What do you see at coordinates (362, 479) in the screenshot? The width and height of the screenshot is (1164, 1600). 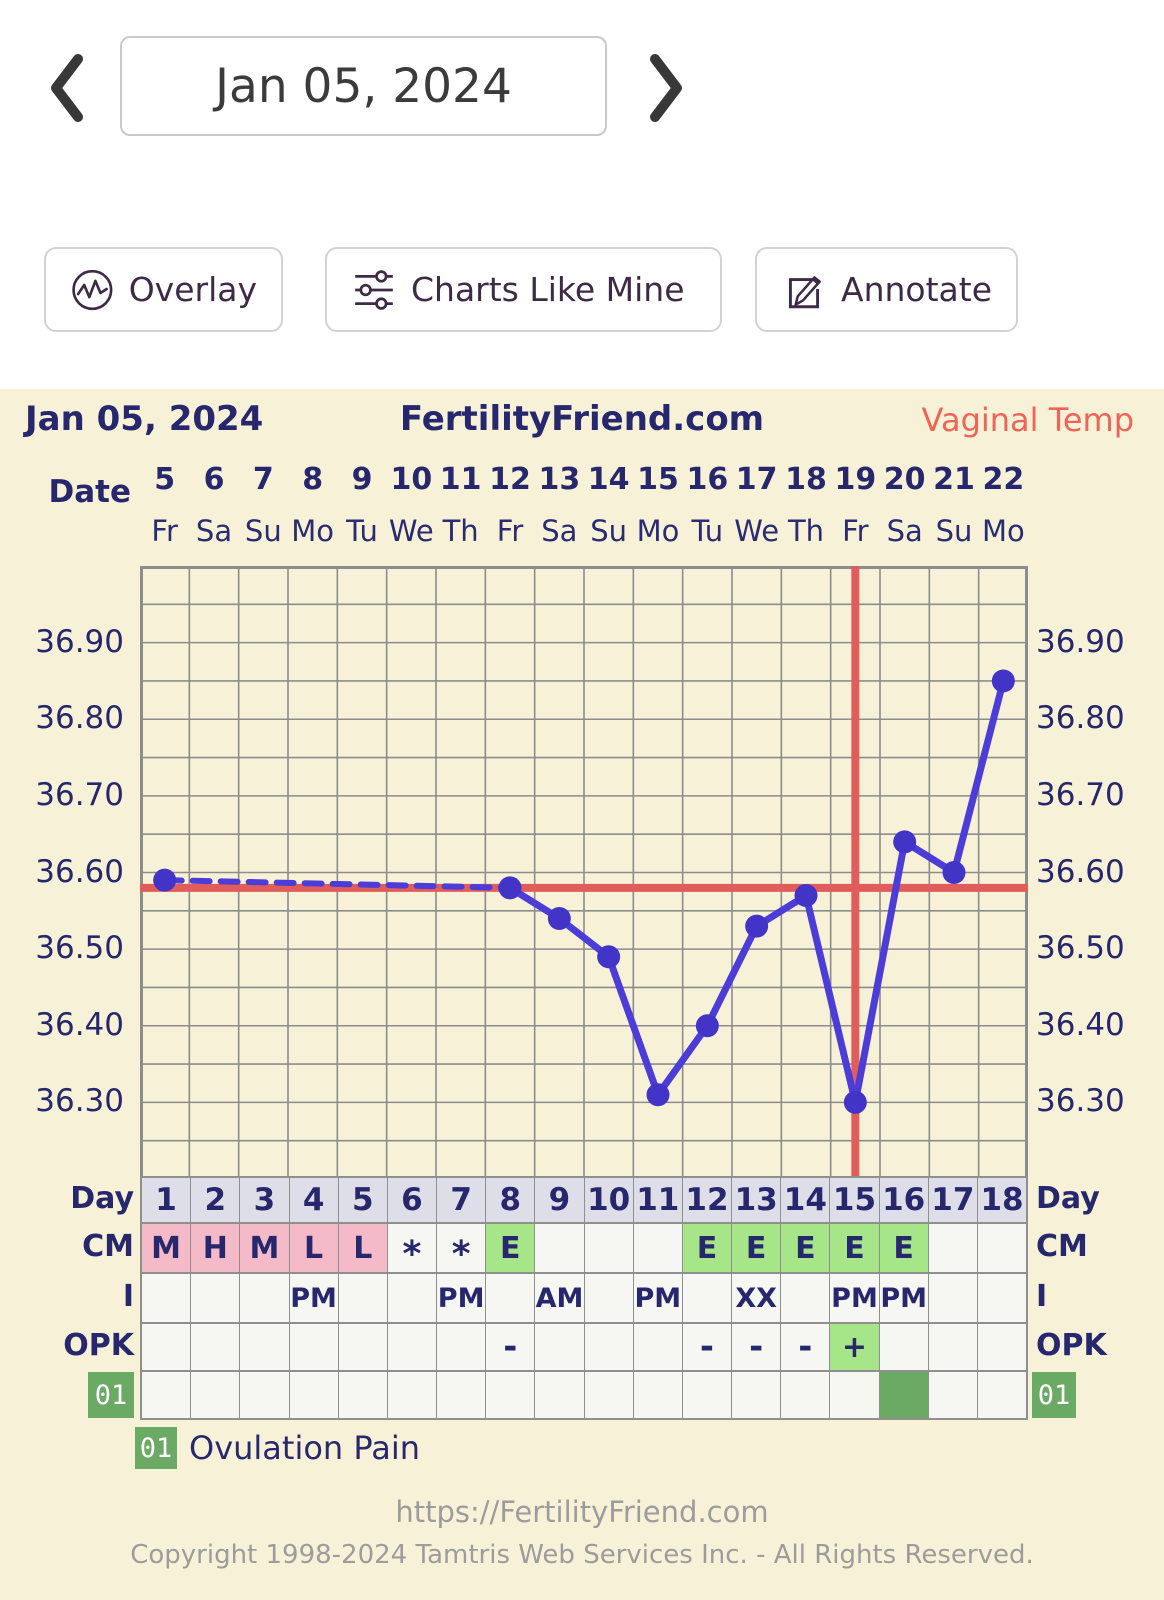 I see `date-number: 9` at bounding box center [362, 479].